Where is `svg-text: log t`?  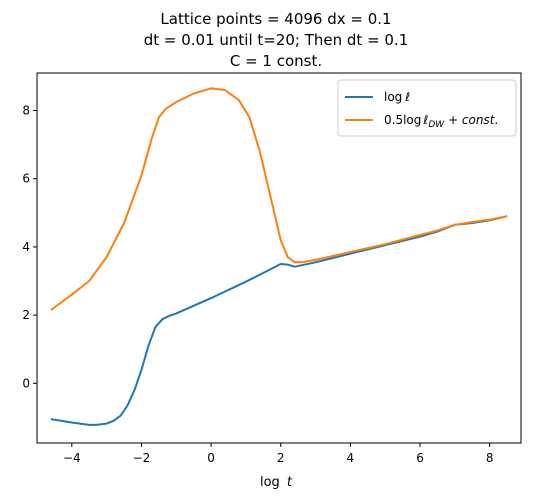 svg-text: log t is located at coordinates (276, 482).